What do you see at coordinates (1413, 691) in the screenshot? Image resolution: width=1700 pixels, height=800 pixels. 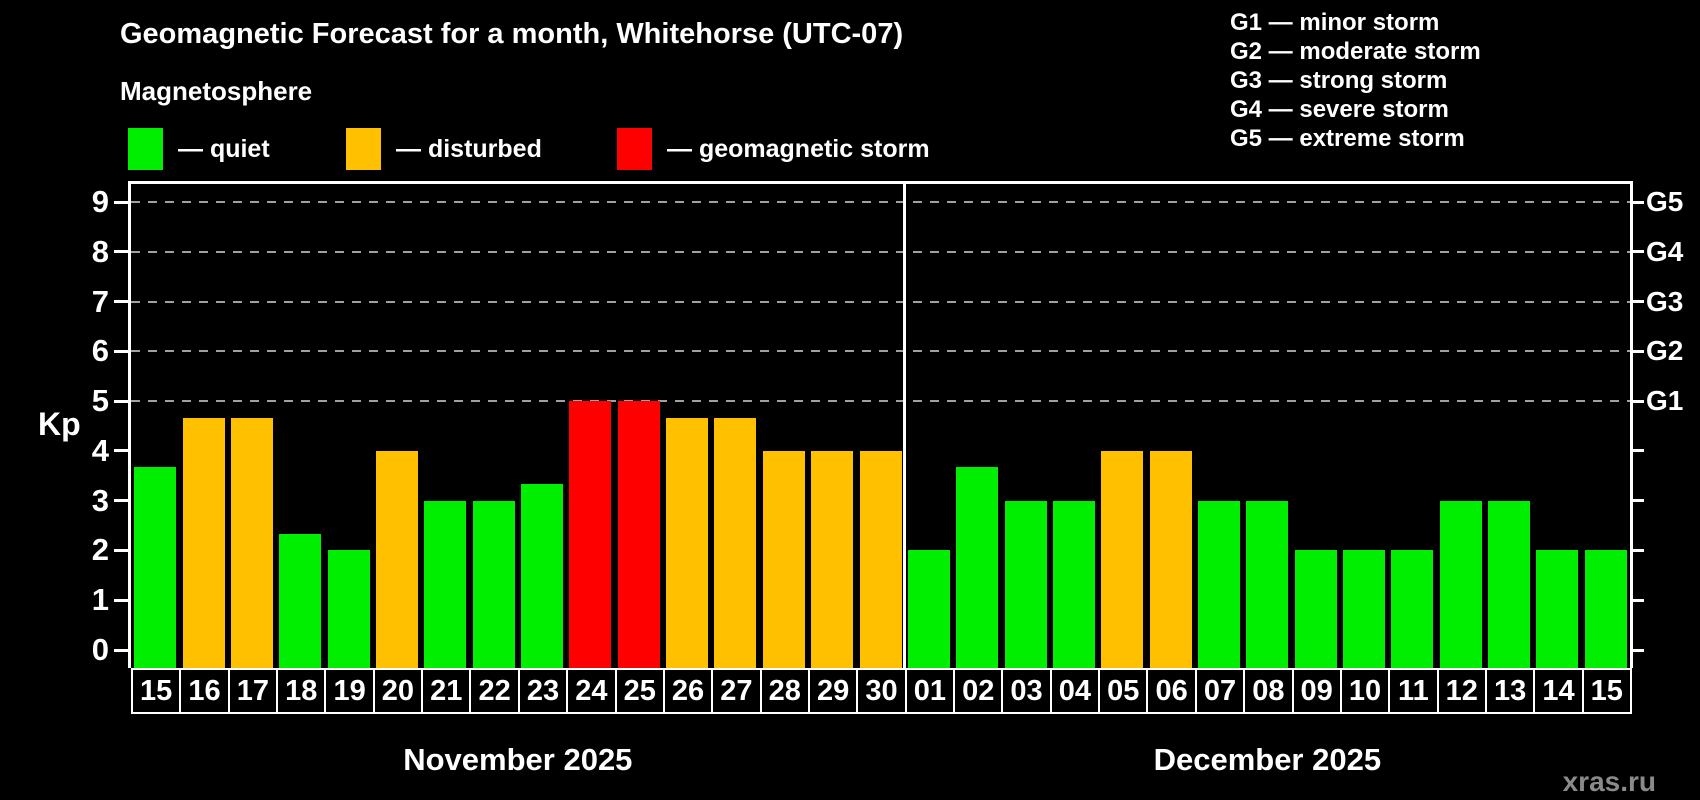 I see `day-label: 11` at bounding box center [1413, 691].